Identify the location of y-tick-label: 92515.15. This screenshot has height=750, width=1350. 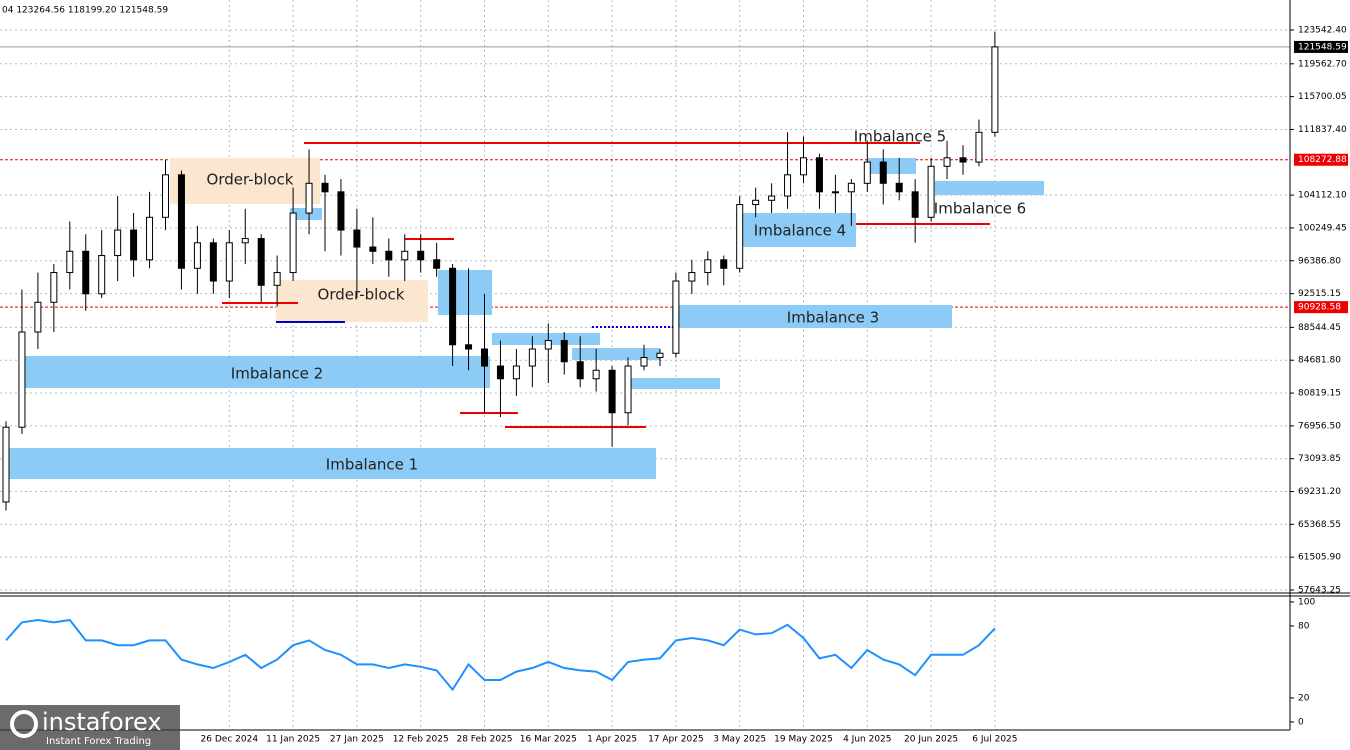
(1319, 294).